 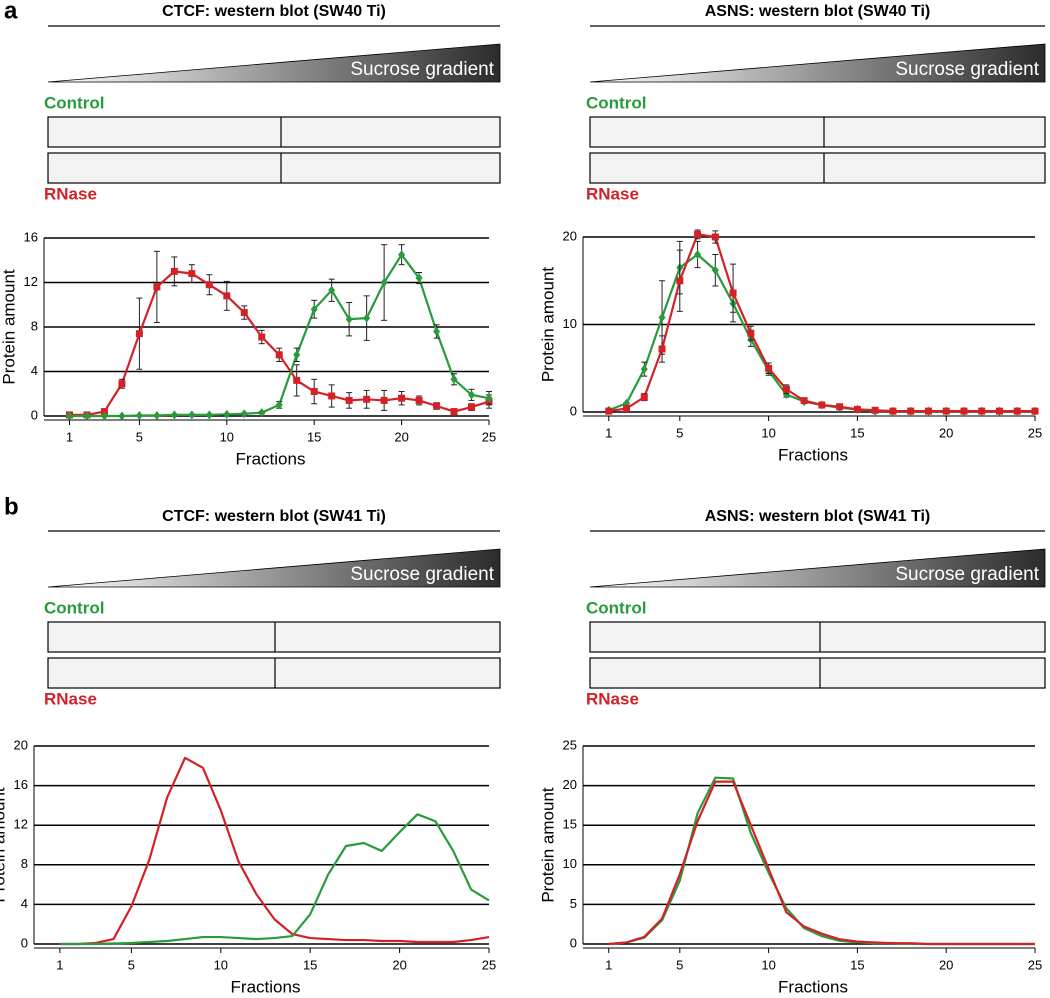 I want to click on y-tick-label: 25, so click(x=570, y=744).